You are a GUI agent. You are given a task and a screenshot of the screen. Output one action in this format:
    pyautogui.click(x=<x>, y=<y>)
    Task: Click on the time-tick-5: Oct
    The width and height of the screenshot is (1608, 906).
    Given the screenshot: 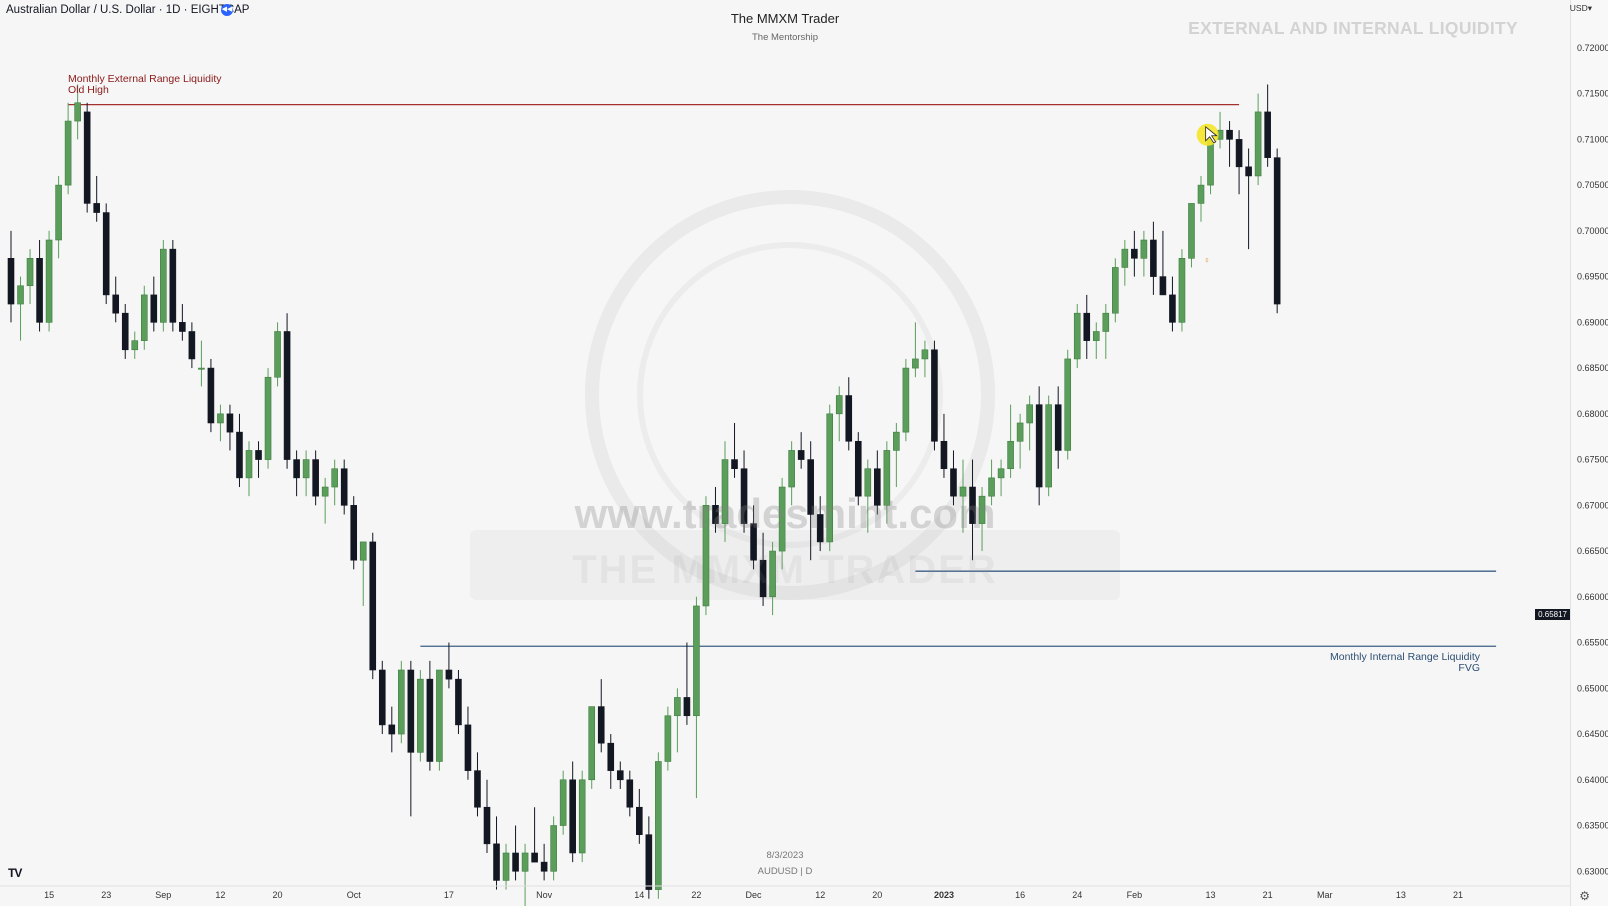 What is the action you would take?
    pyautogui.click(x=354, y=895)
    